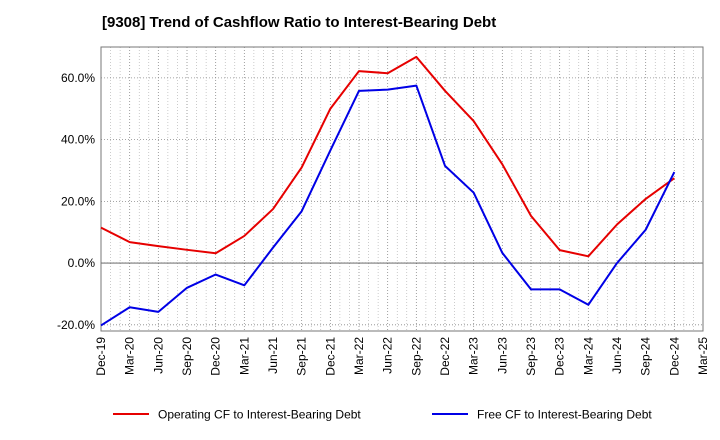  I want to click on x-tick-label: Mar-21, so click(244, 356).